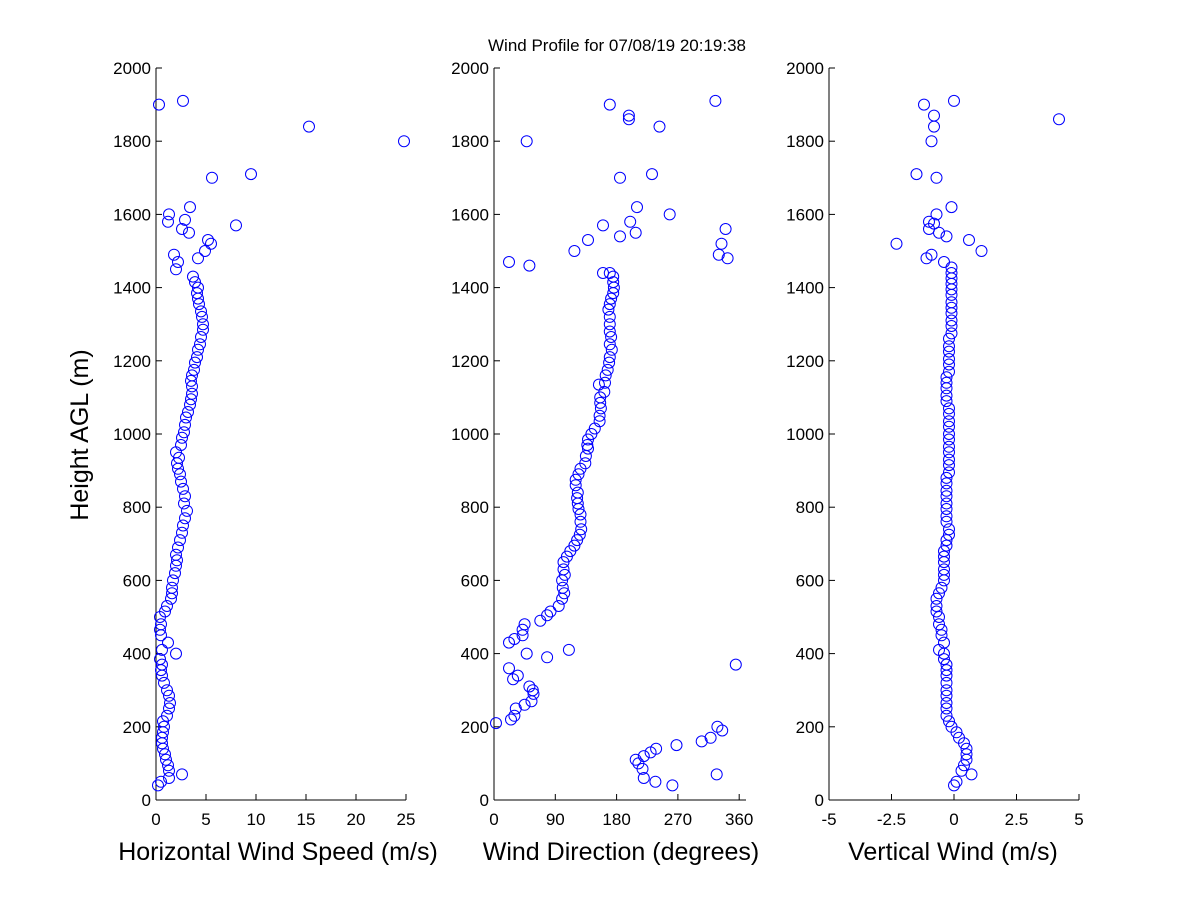 Image resolution: width=1200 pixels, height=900 pixels. I want to click on y-tick-label: 1400, so click(805, 288).